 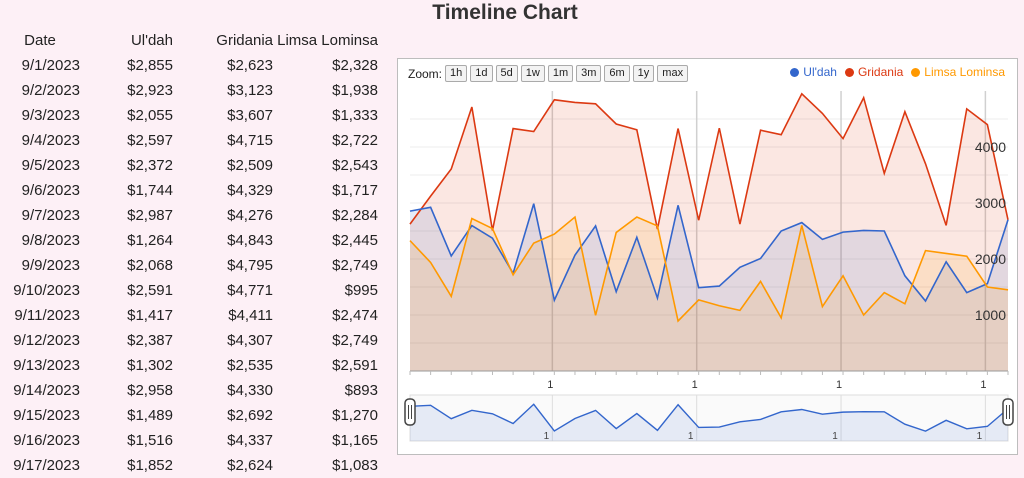 What do you see at coordinates (617, 73) in the screenshot?
I see `zoom-button-6m: 6m` at bounding box center [617, 73].